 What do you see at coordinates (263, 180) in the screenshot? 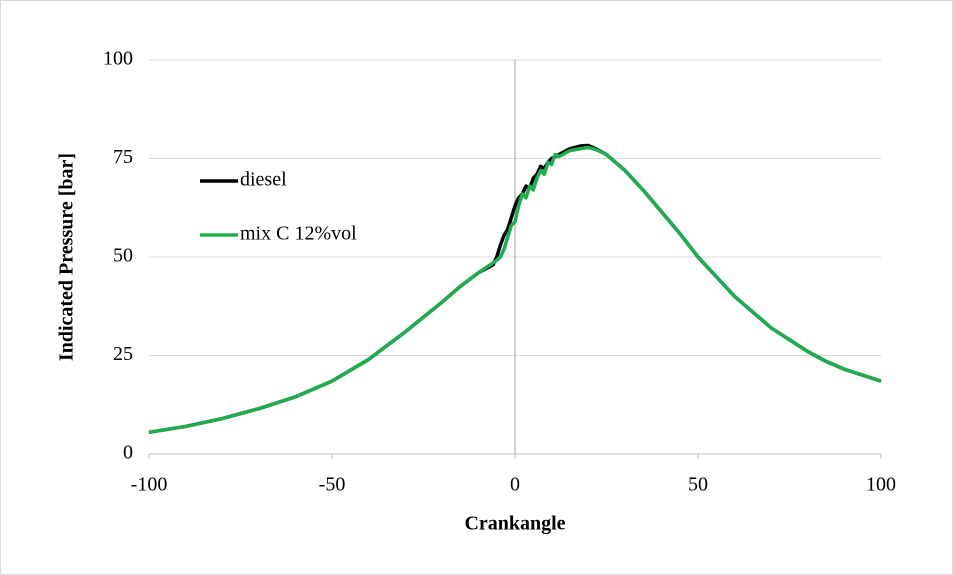
I see `legend-label: diesel` at bounding box center [263, 180].